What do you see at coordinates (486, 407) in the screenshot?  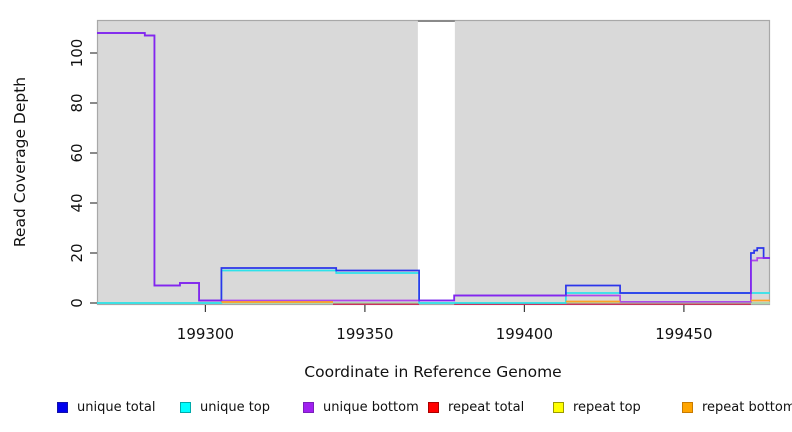 I see `legend-label: repeat total` at bounding box center [486, 407].